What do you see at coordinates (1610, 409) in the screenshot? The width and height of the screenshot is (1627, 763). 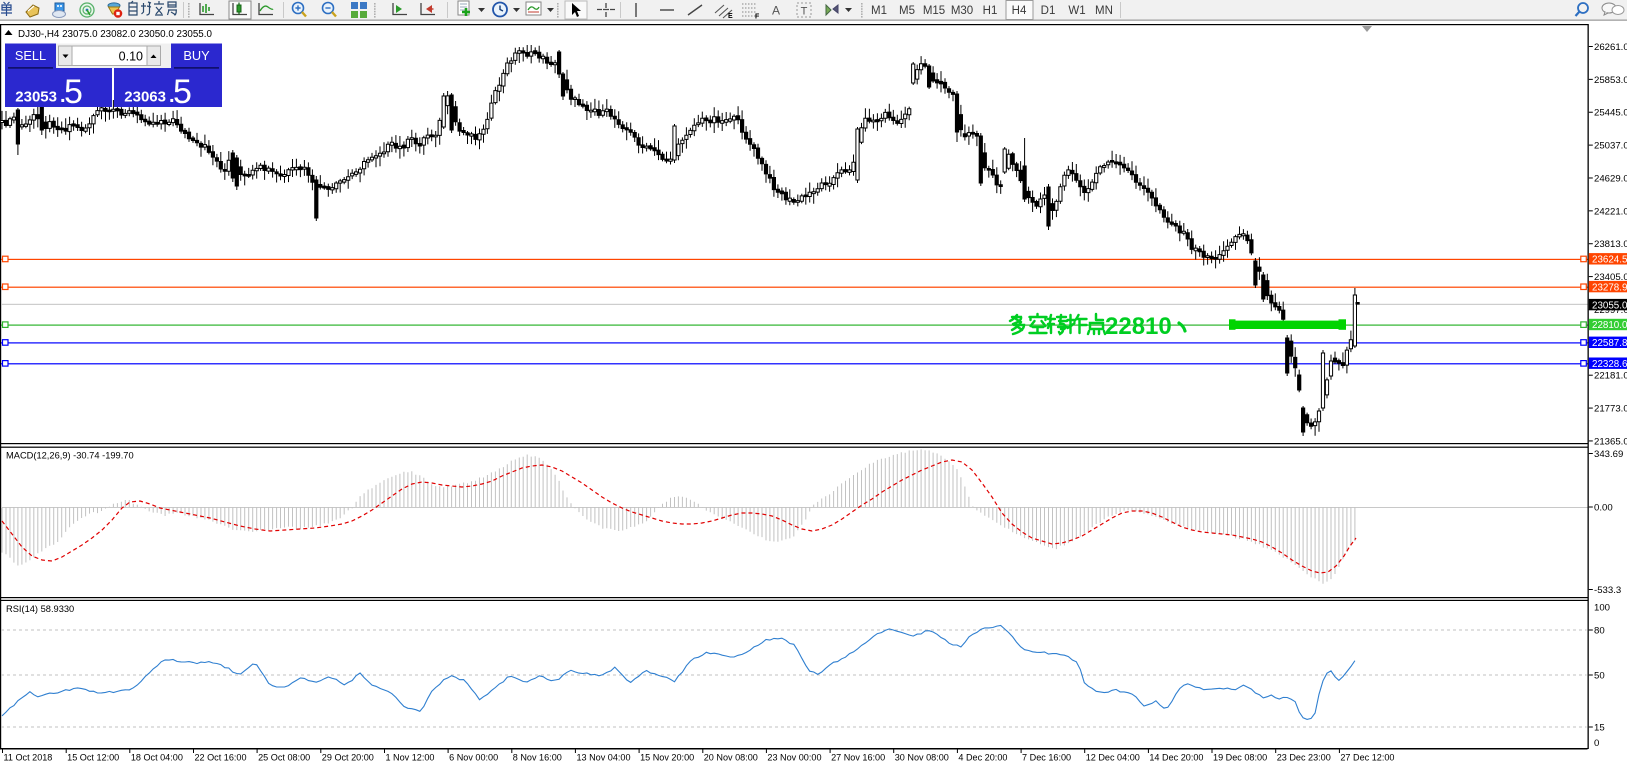 I see `svg-text: 21773.0` at bounding box center [1610, 409].